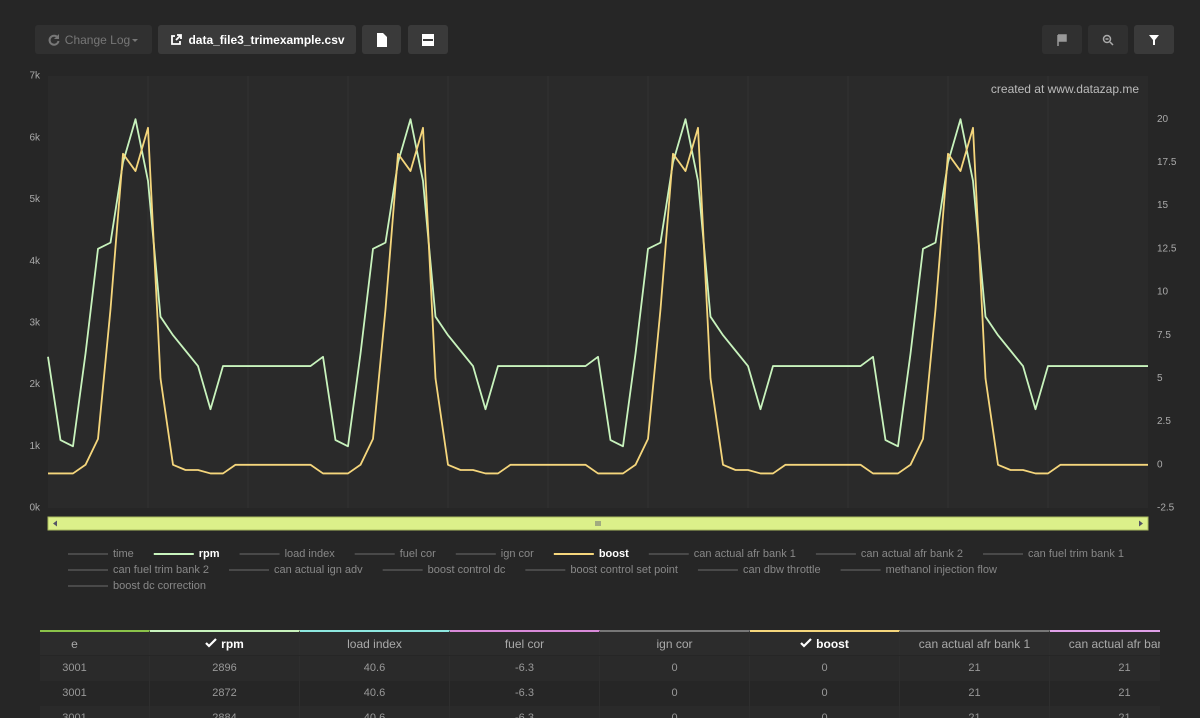 Image resolution: width=1200 pixels, height=718 pixels. What do you see at coordinates (912, 554) in the screenshot?
I see `legend-label: can actual afr bank 2` at bounding box center [912, 554].